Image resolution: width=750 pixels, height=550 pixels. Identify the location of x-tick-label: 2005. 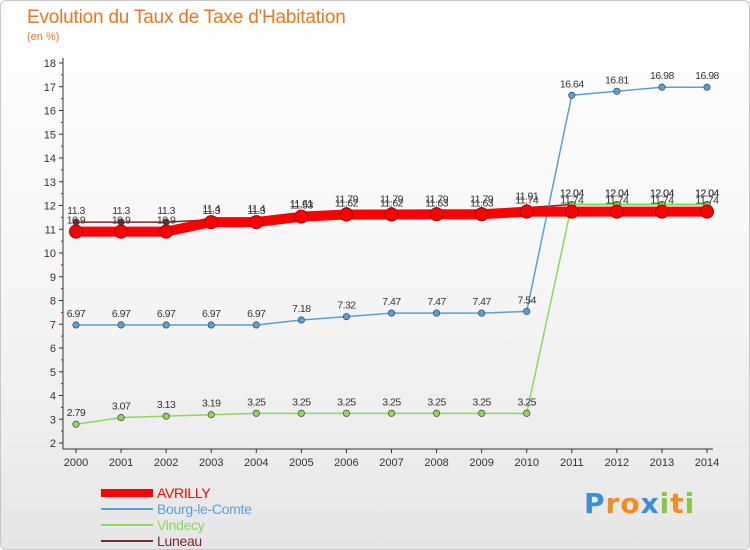
(301, 463).